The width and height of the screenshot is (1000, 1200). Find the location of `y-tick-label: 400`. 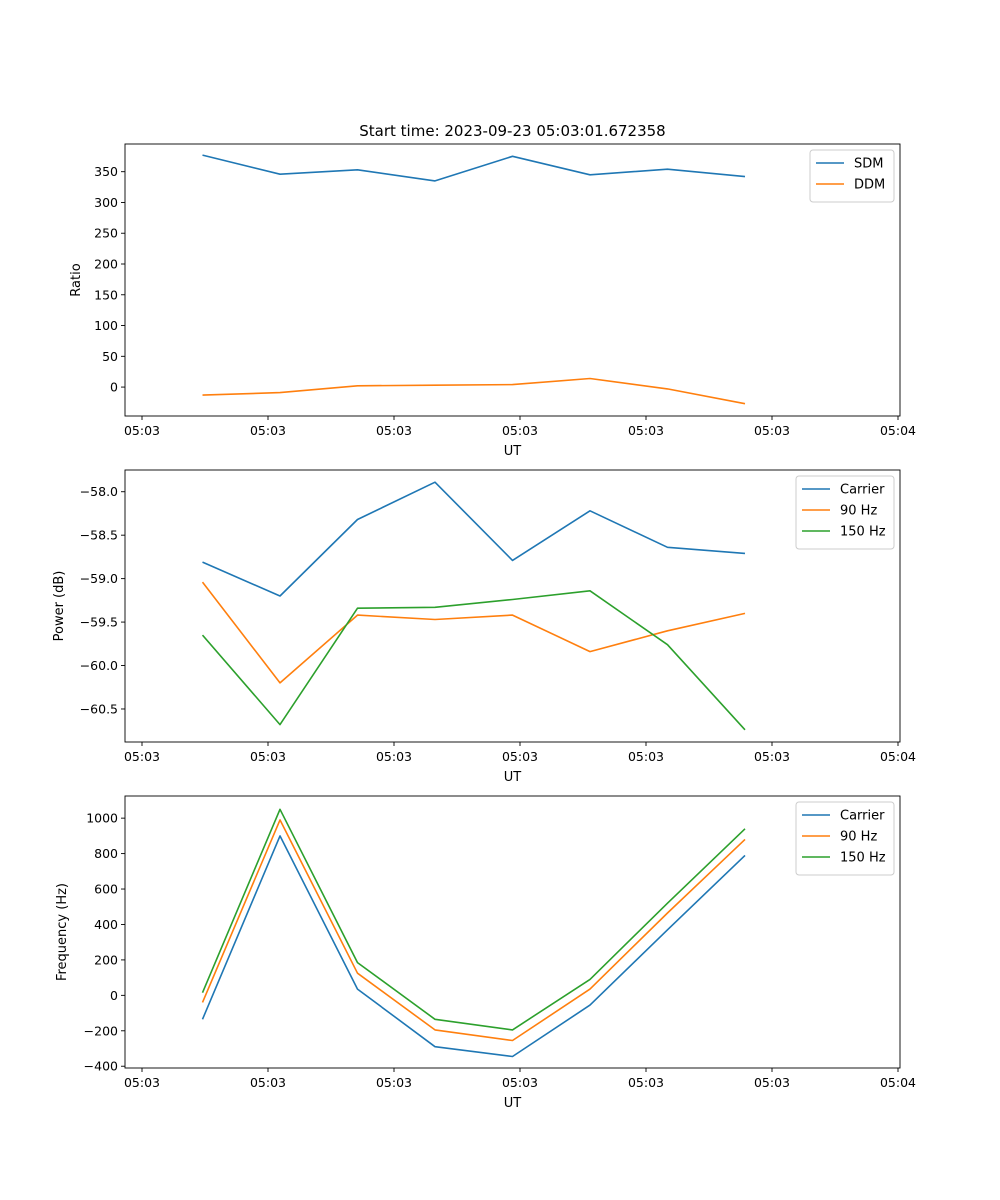

y-tick-label: 400 is located at coordinates (106, 924).